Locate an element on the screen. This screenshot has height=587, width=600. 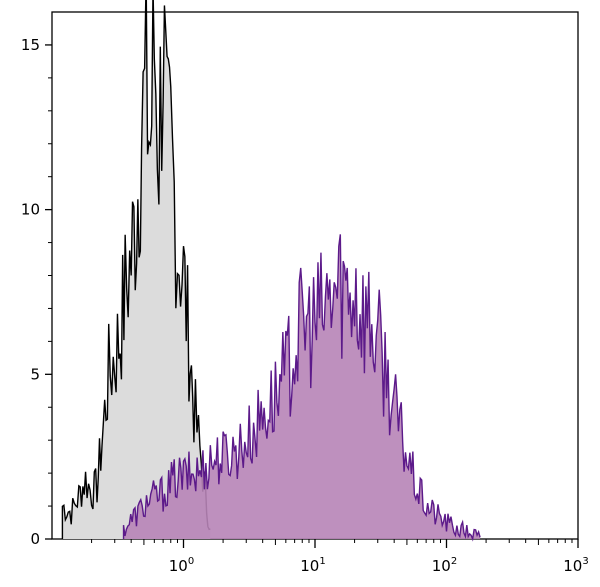
x-tick-label: 10⁰ is located at coordinates (181, 565).